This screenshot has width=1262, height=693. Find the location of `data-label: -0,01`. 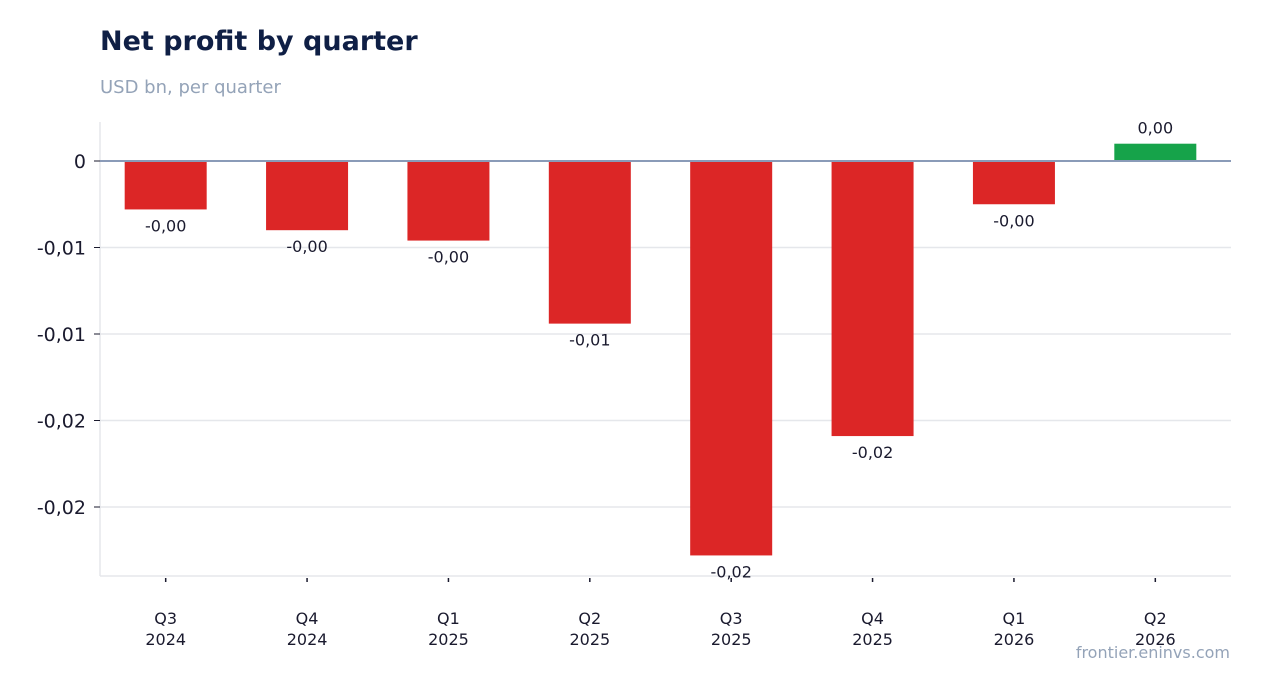

data-label: -0,01 is located at coordinates (589, 340).